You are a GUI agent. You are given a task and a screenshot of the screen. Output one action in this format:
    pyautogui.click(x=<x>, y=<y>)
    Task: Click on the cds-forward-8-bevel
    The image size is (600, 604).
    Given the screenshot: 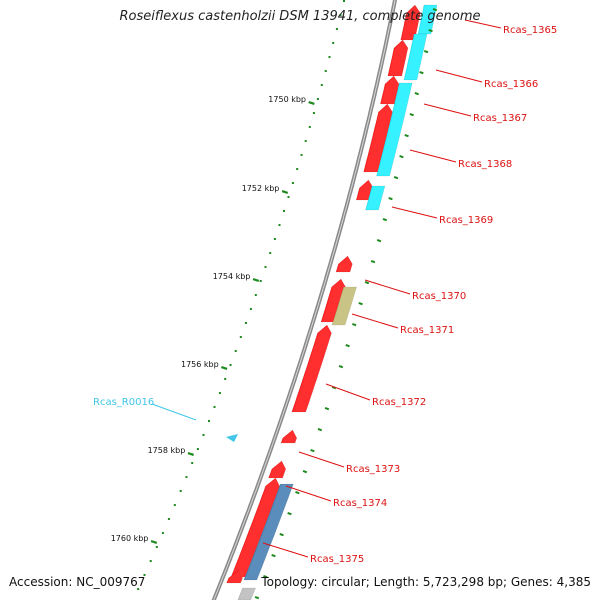 What is the action you would take?
    pyautogui.click(x=312, y=368)
    